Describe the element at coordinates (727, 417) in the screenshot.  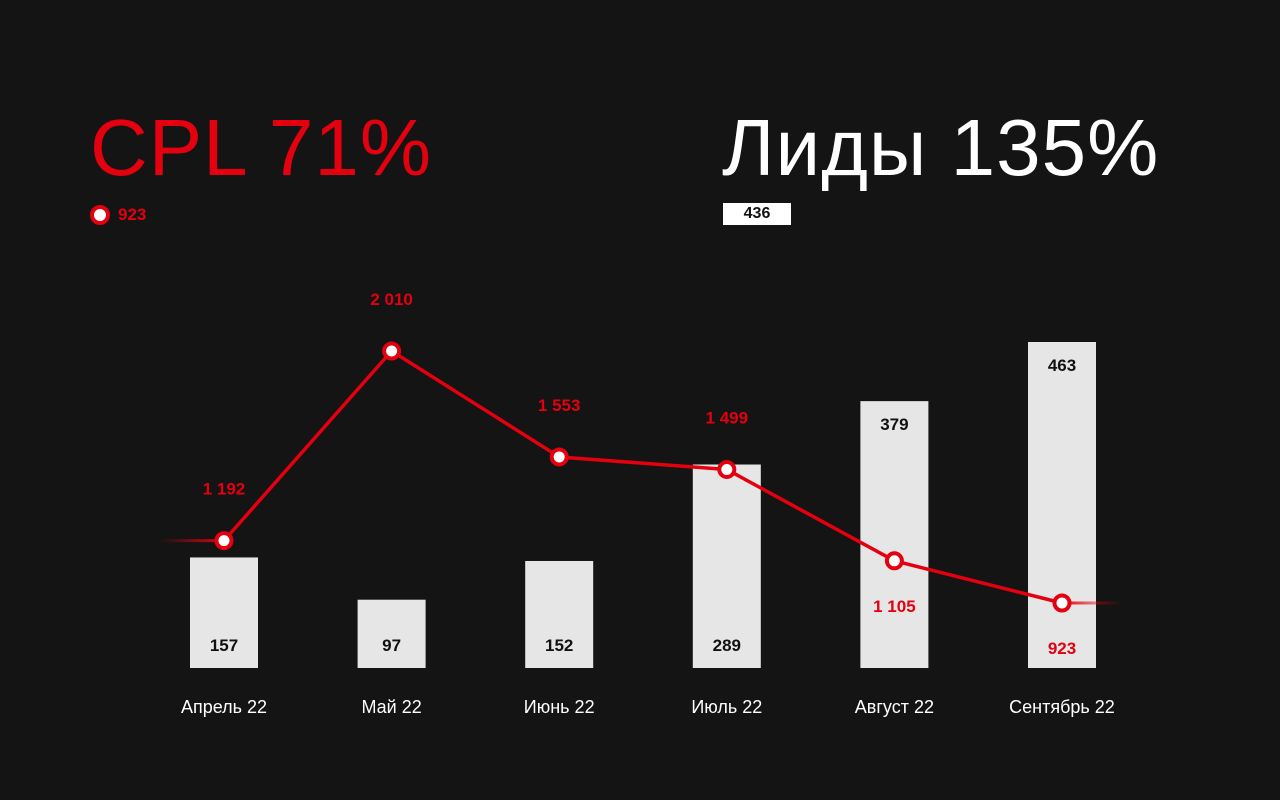
I see `cpl-value-label: 1 499` at that location.